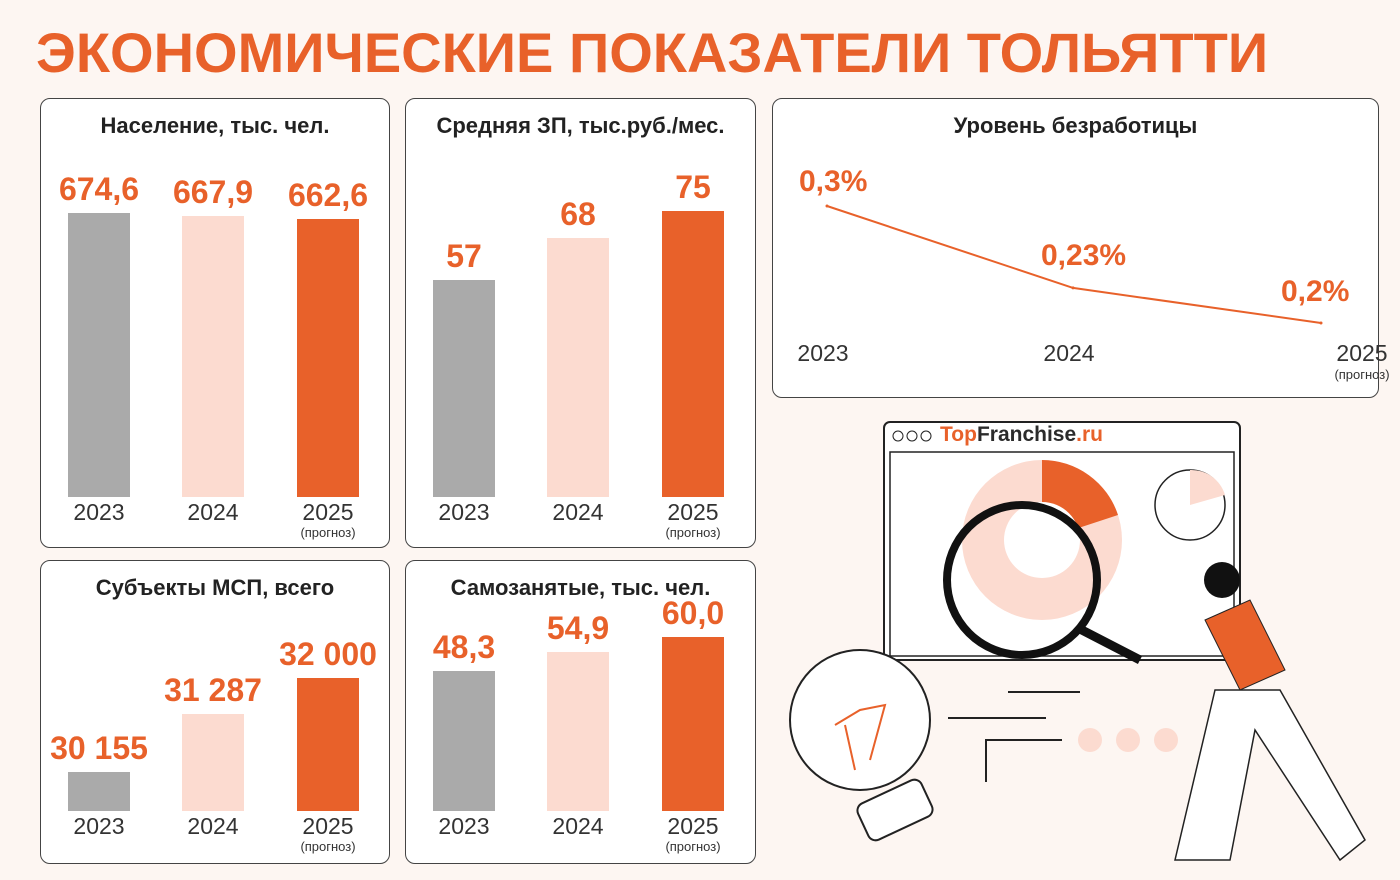 The width and height of the screenshot is (1400, 880). Describe the element at coordinates (1022, 580) in the screenshot. I see `magnifier-icon` at that location.